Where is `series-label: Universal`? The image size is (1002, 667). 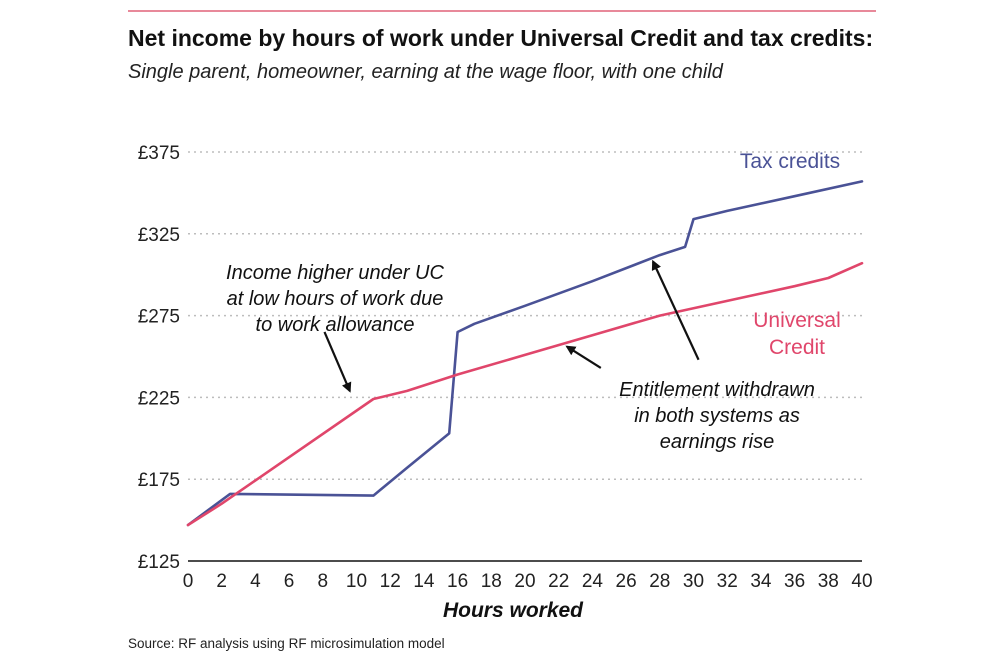
series-label: Universal is located at coordinates (797, 320).